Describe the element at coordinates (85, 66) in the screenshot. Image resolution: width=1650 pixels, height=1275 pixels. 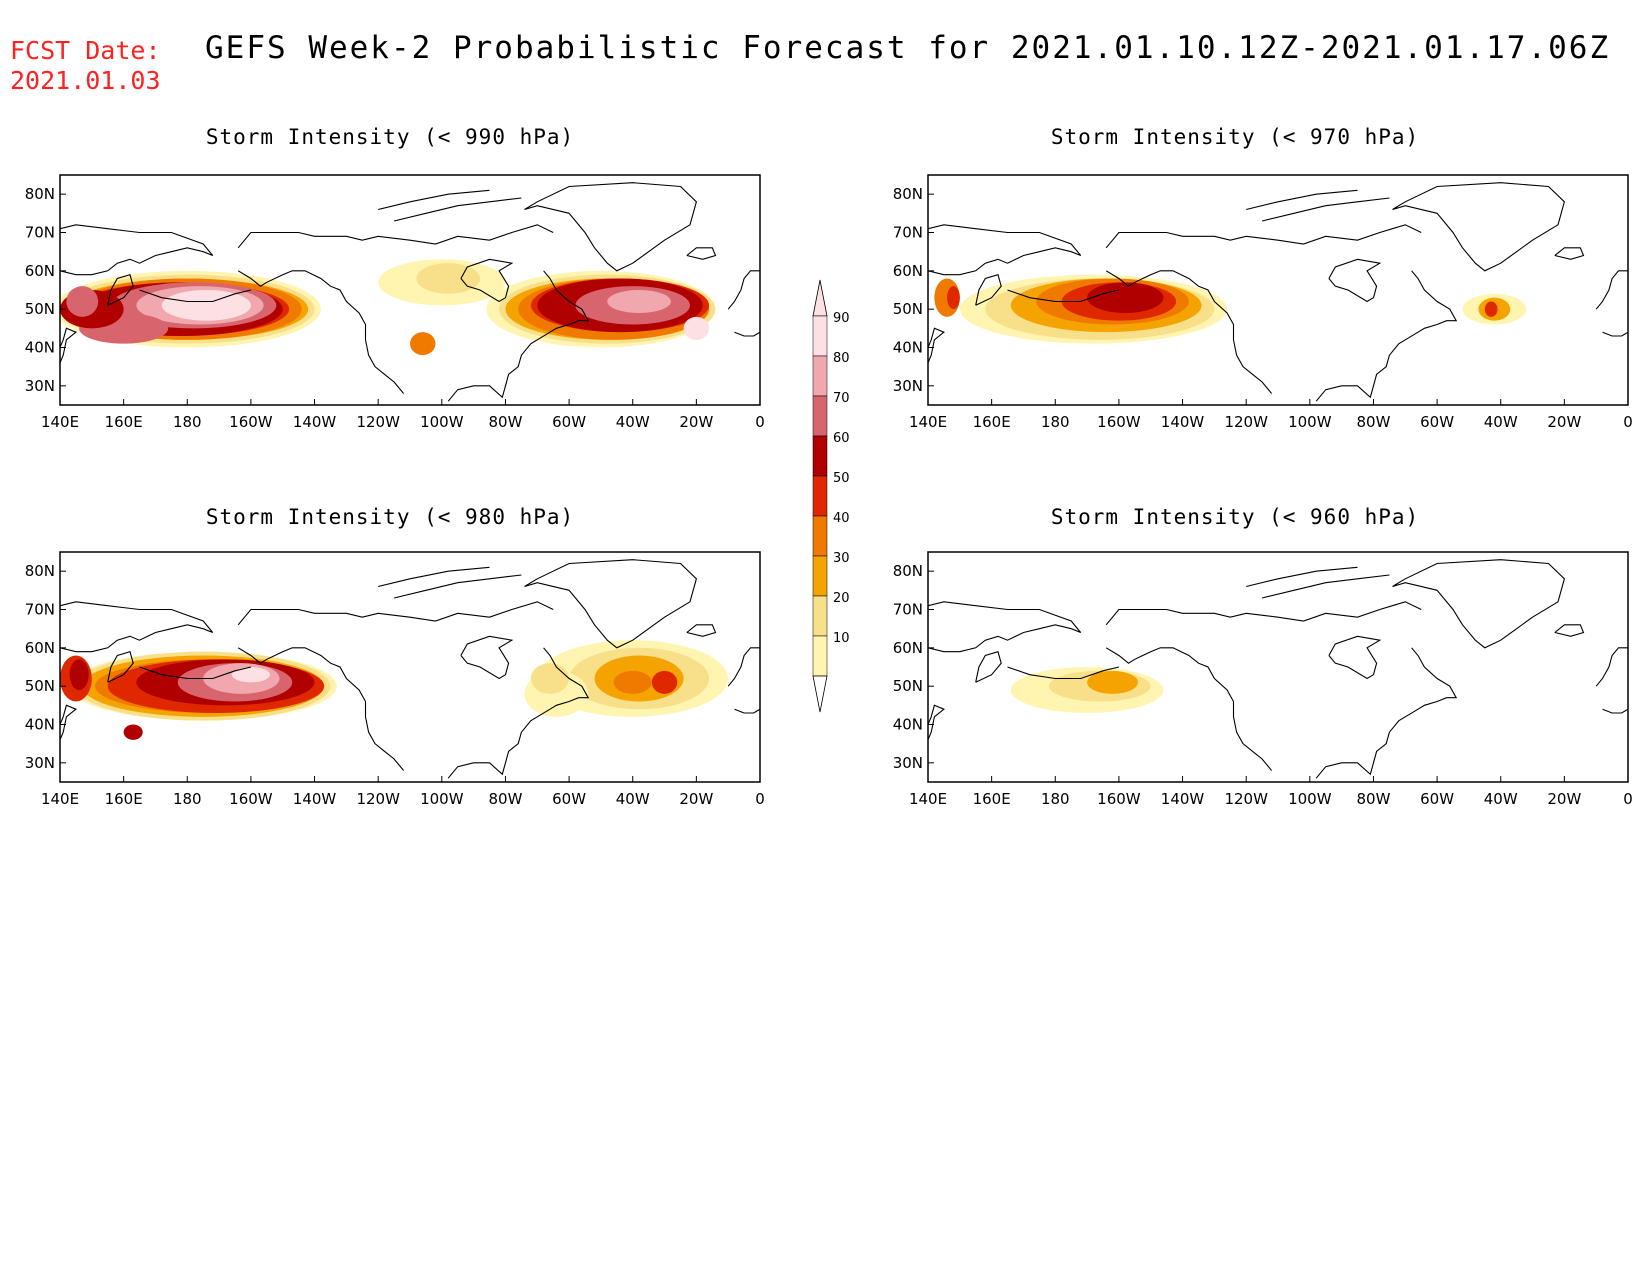
I see `forecast-date-block: FCST Date: 2021.01.03` at that location.